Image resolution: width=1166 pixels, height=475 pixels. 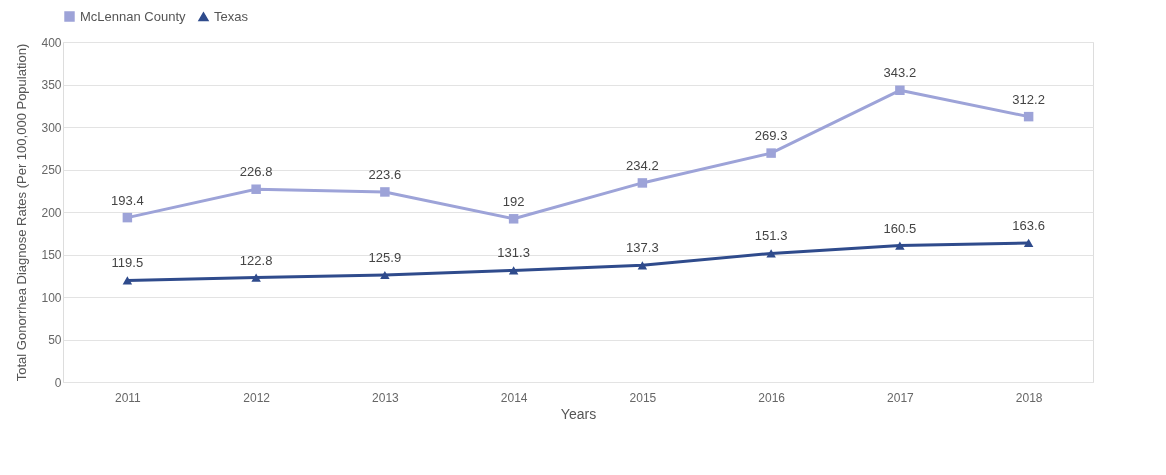 I want to click on x-axis-title: Years, so click(x=578, y=413).